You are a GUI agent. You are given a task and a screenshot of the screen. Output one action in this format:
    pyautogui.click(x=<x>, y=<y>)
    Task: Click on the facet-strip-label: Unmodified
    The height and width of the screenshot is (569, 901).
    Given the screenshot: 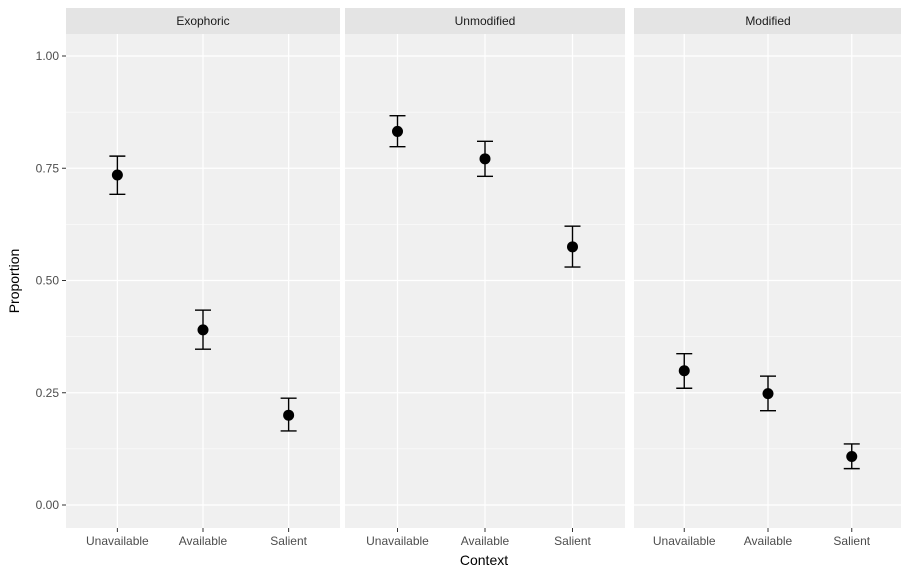 What is the action you would take?
    pyautogui.click(x=485, y=21)
    